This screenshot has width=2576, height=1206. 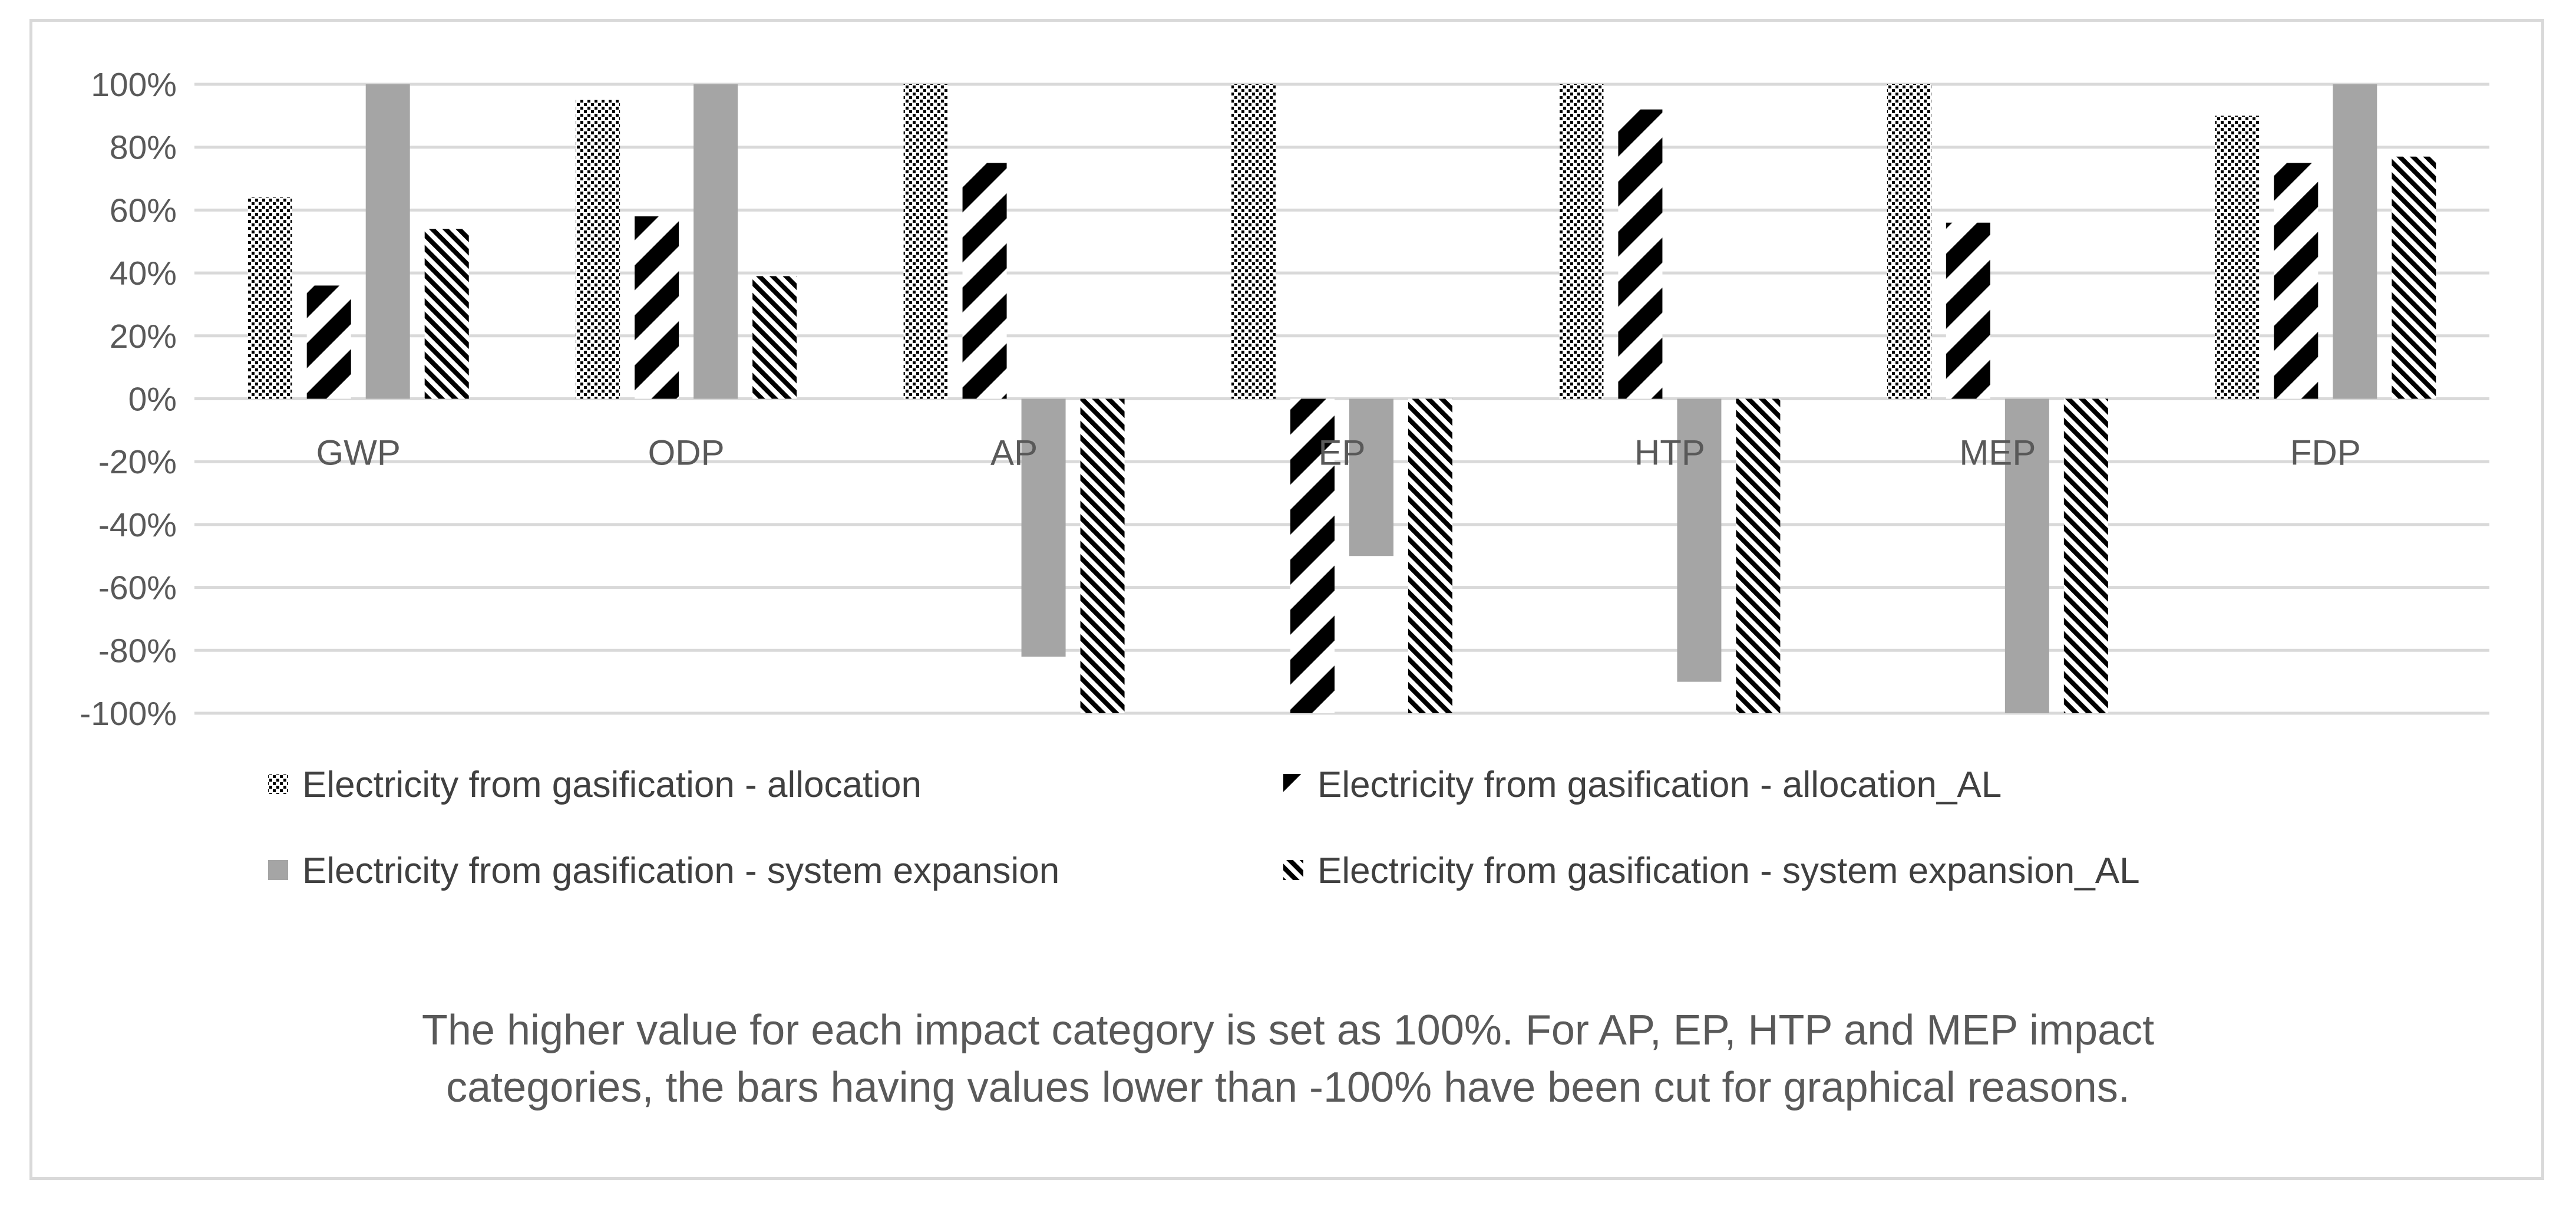 I want to click on y-tick-label: 20%, so click(x=143, y=337).